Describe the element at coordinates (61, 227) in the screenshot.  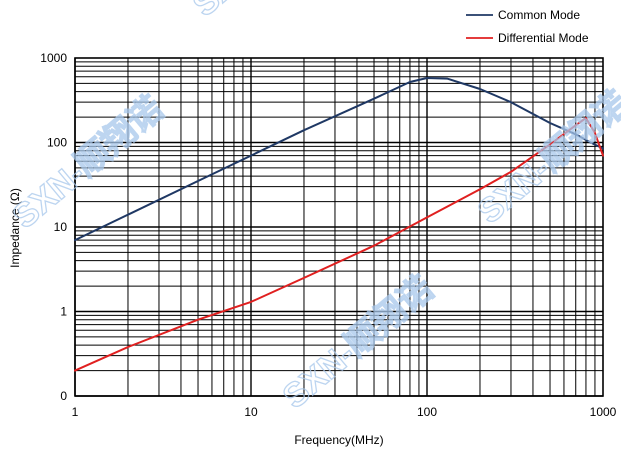
I see `y-tick-label: 10` at that location.